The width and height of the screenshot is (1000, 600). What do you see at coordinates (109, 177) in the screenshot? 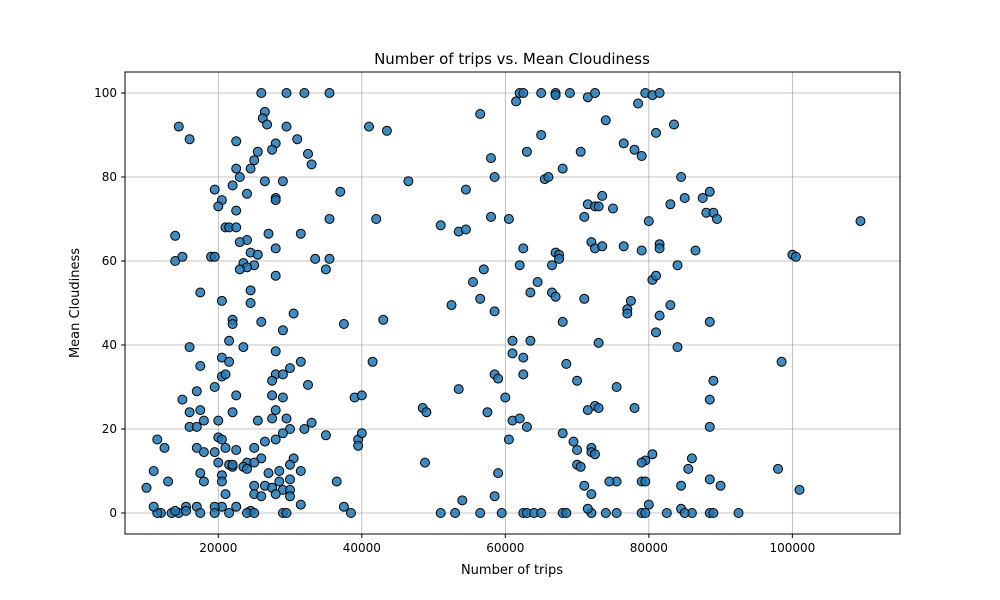
I see `y-tick-label: 80` at bounding box center [109, 177].